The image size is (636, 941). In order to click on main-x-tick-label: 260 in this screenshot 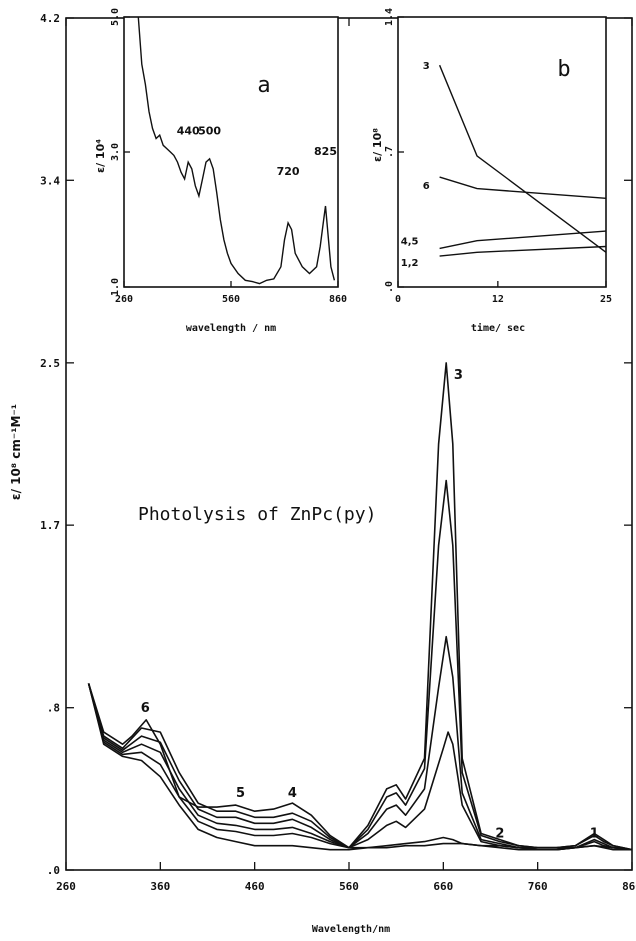, I will do `click(66, 886)`.